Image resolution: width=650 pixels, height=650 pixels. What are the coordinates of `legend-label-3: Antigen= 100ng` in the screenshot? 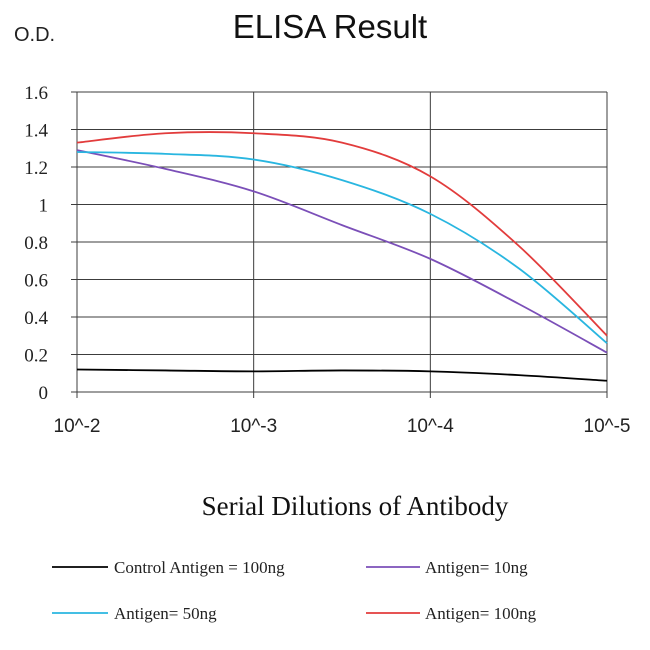 It's located at (481, 613).